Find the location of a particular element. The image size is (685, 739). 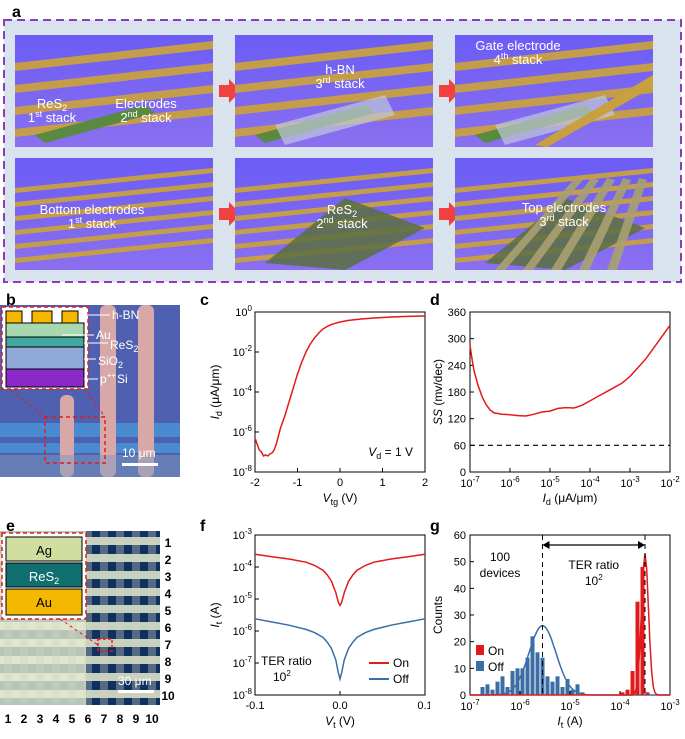

x-tick-label: -0.1 is located at coordinates (255, 706).